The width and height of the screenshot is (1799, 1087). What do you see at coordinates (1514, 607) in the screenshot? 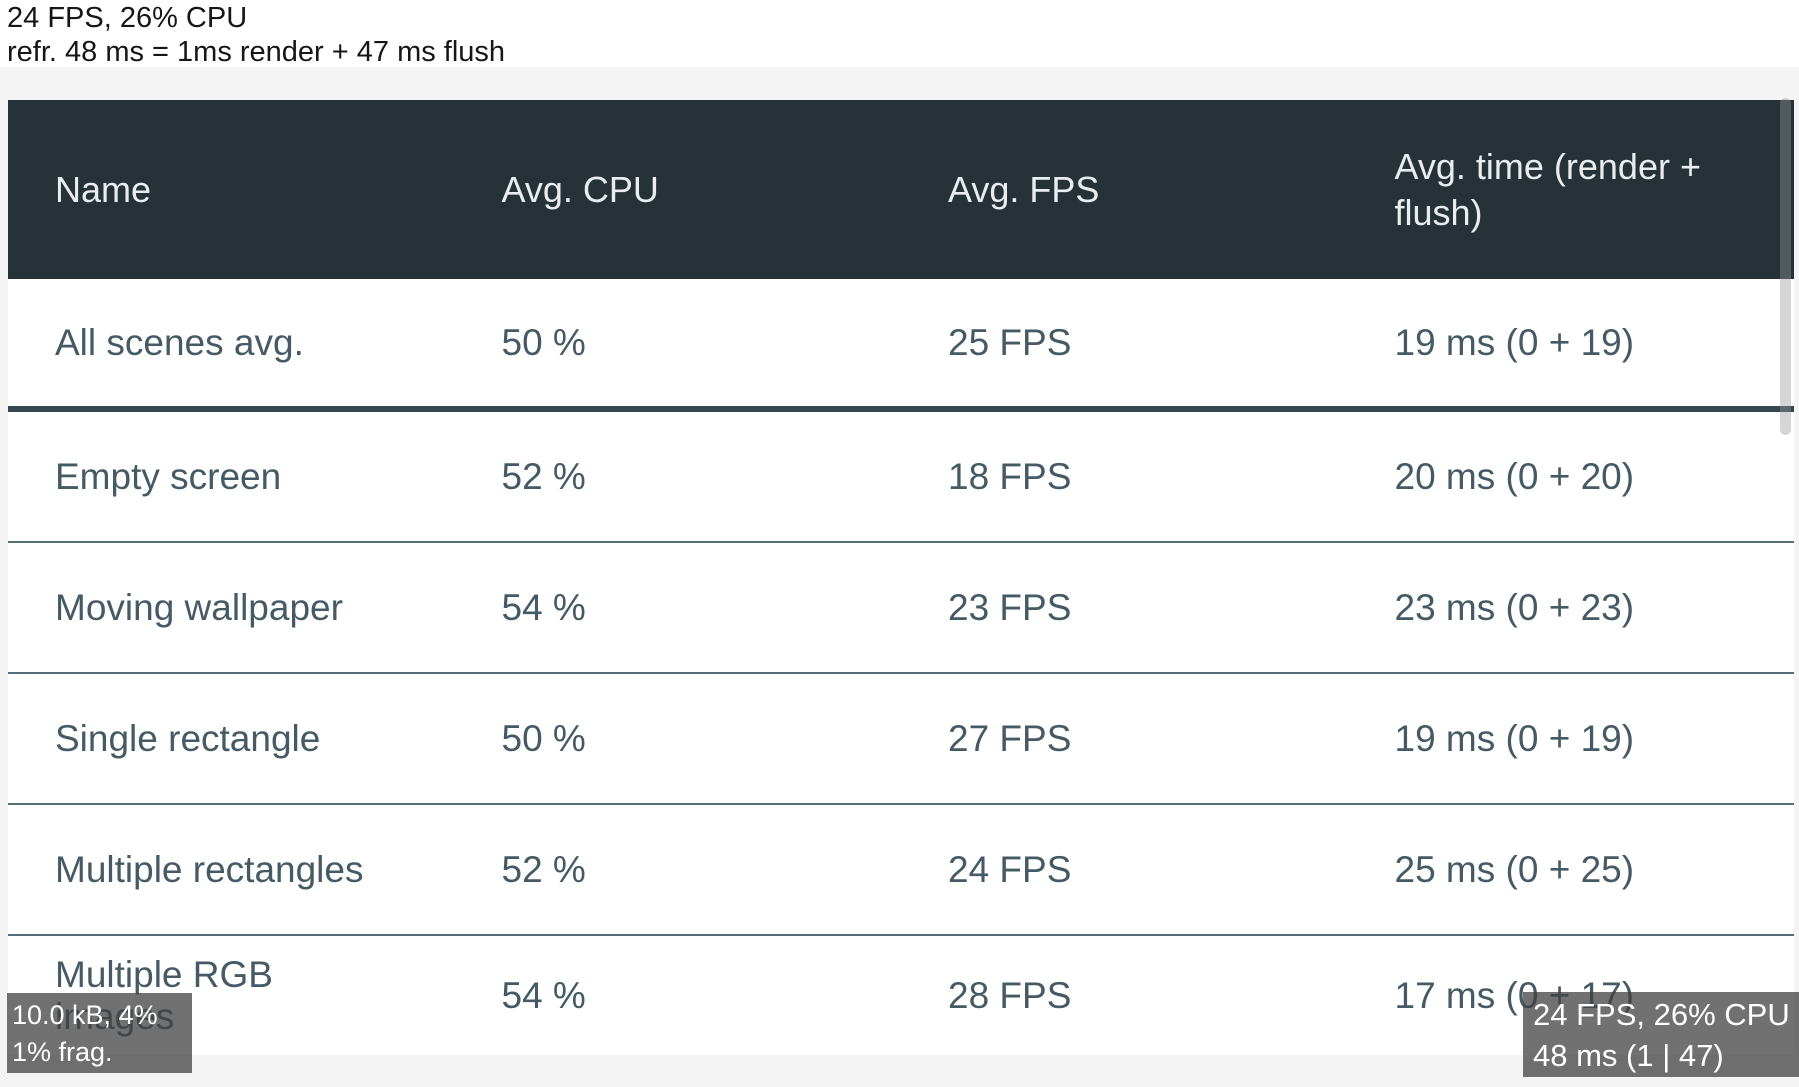
I see `cell-avg-time: 23 ms (0 + 23)` at bounding box center [1514, 607].